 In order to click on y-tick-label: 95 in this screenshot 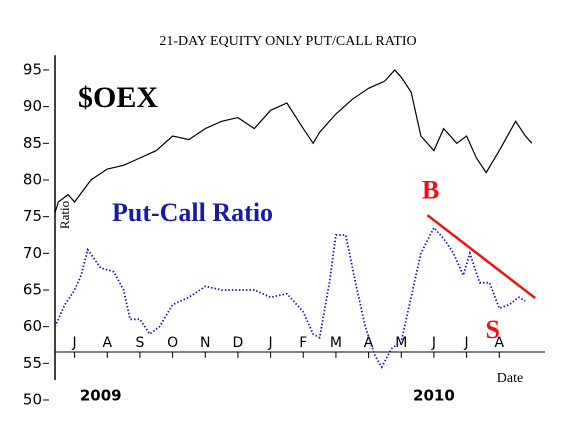, I will do `click(32, 69)`.